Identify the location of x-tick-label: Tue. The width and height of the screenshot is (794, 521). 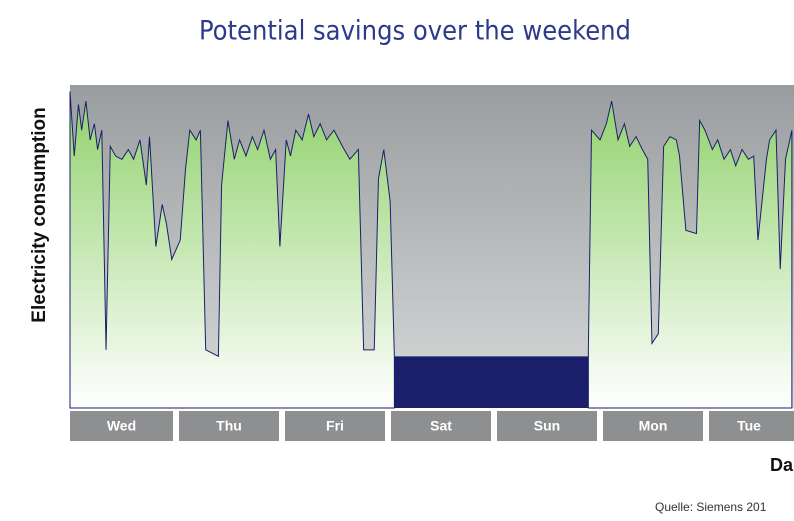
(749, 426).